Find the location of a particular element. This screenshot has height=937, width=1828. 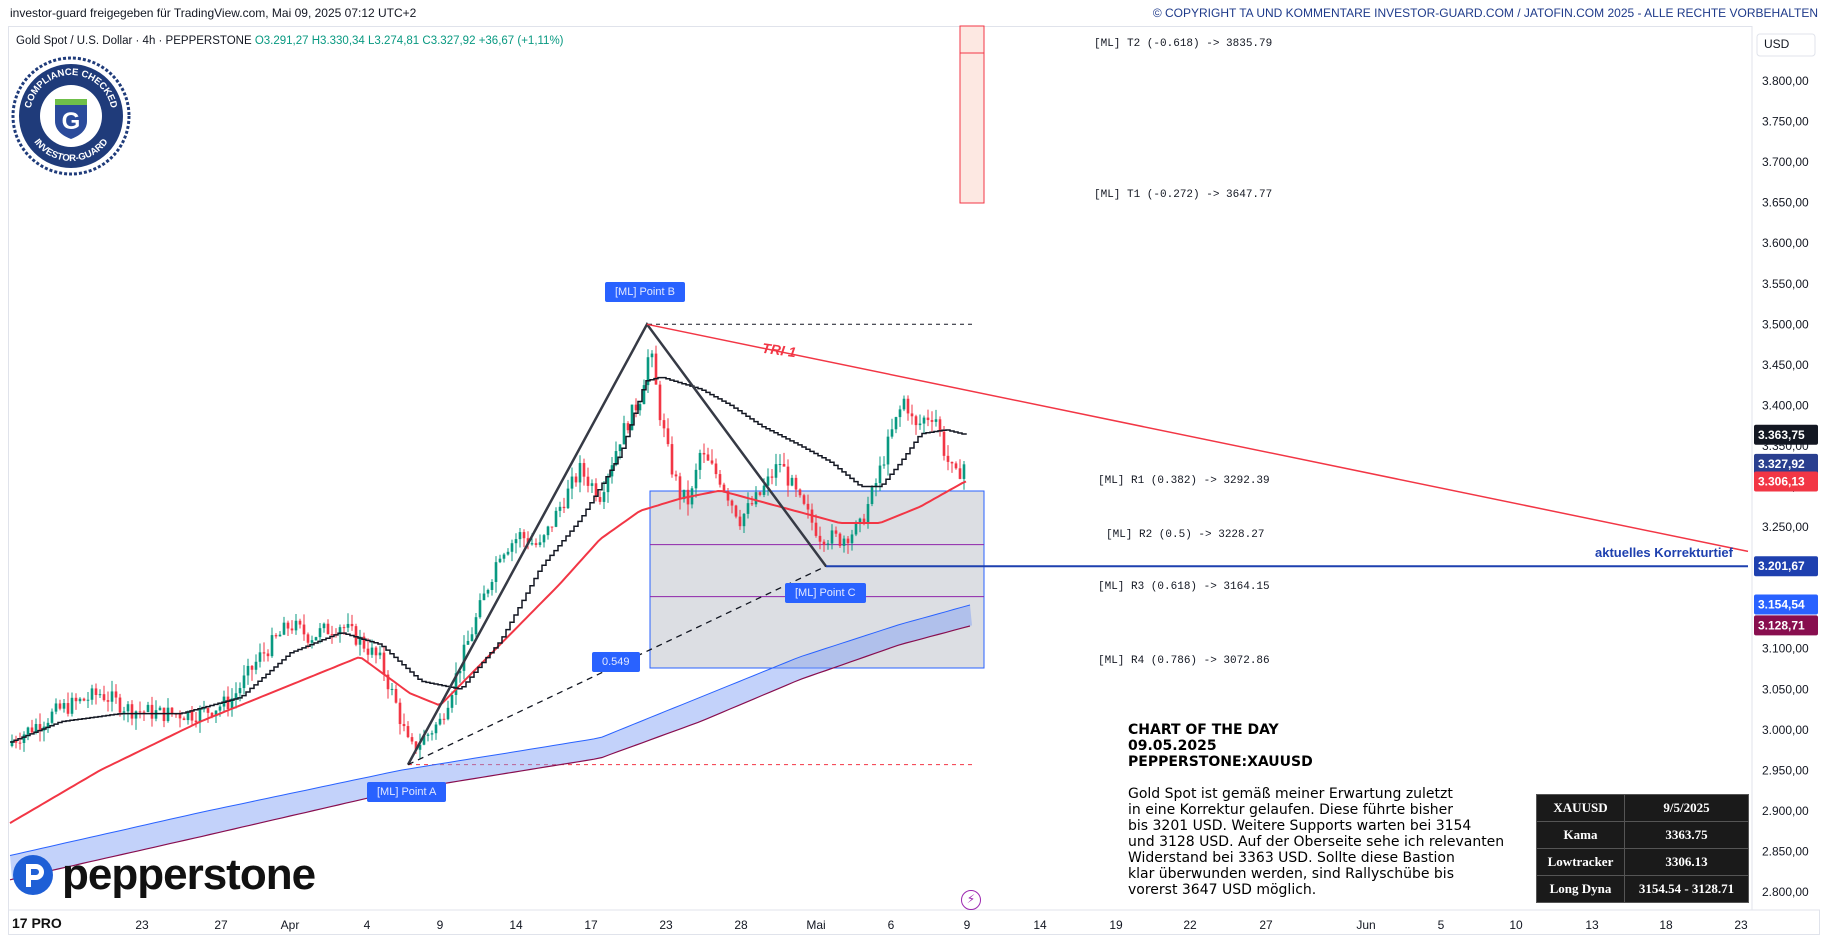

level-r4-label: [ML] R4 (0.786) -> 3072.86 is located at coordinates (1184, 661).